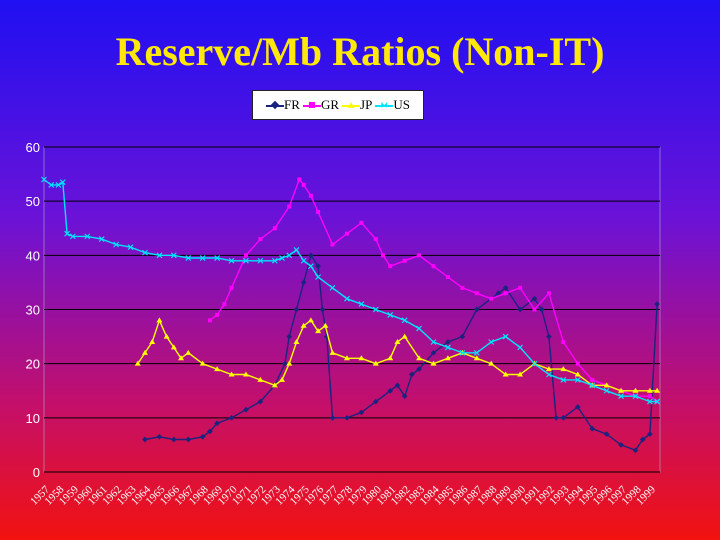  Describe the element at coordinates (392, 105) in the screenshot. I see `legend-item-us: US` at that location.